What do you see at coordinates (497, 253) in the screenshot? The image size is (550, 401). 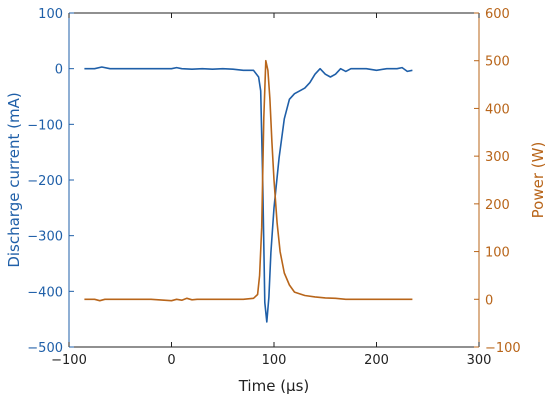 I see `right-tick-label: 100` at bounding box center [497, 253].